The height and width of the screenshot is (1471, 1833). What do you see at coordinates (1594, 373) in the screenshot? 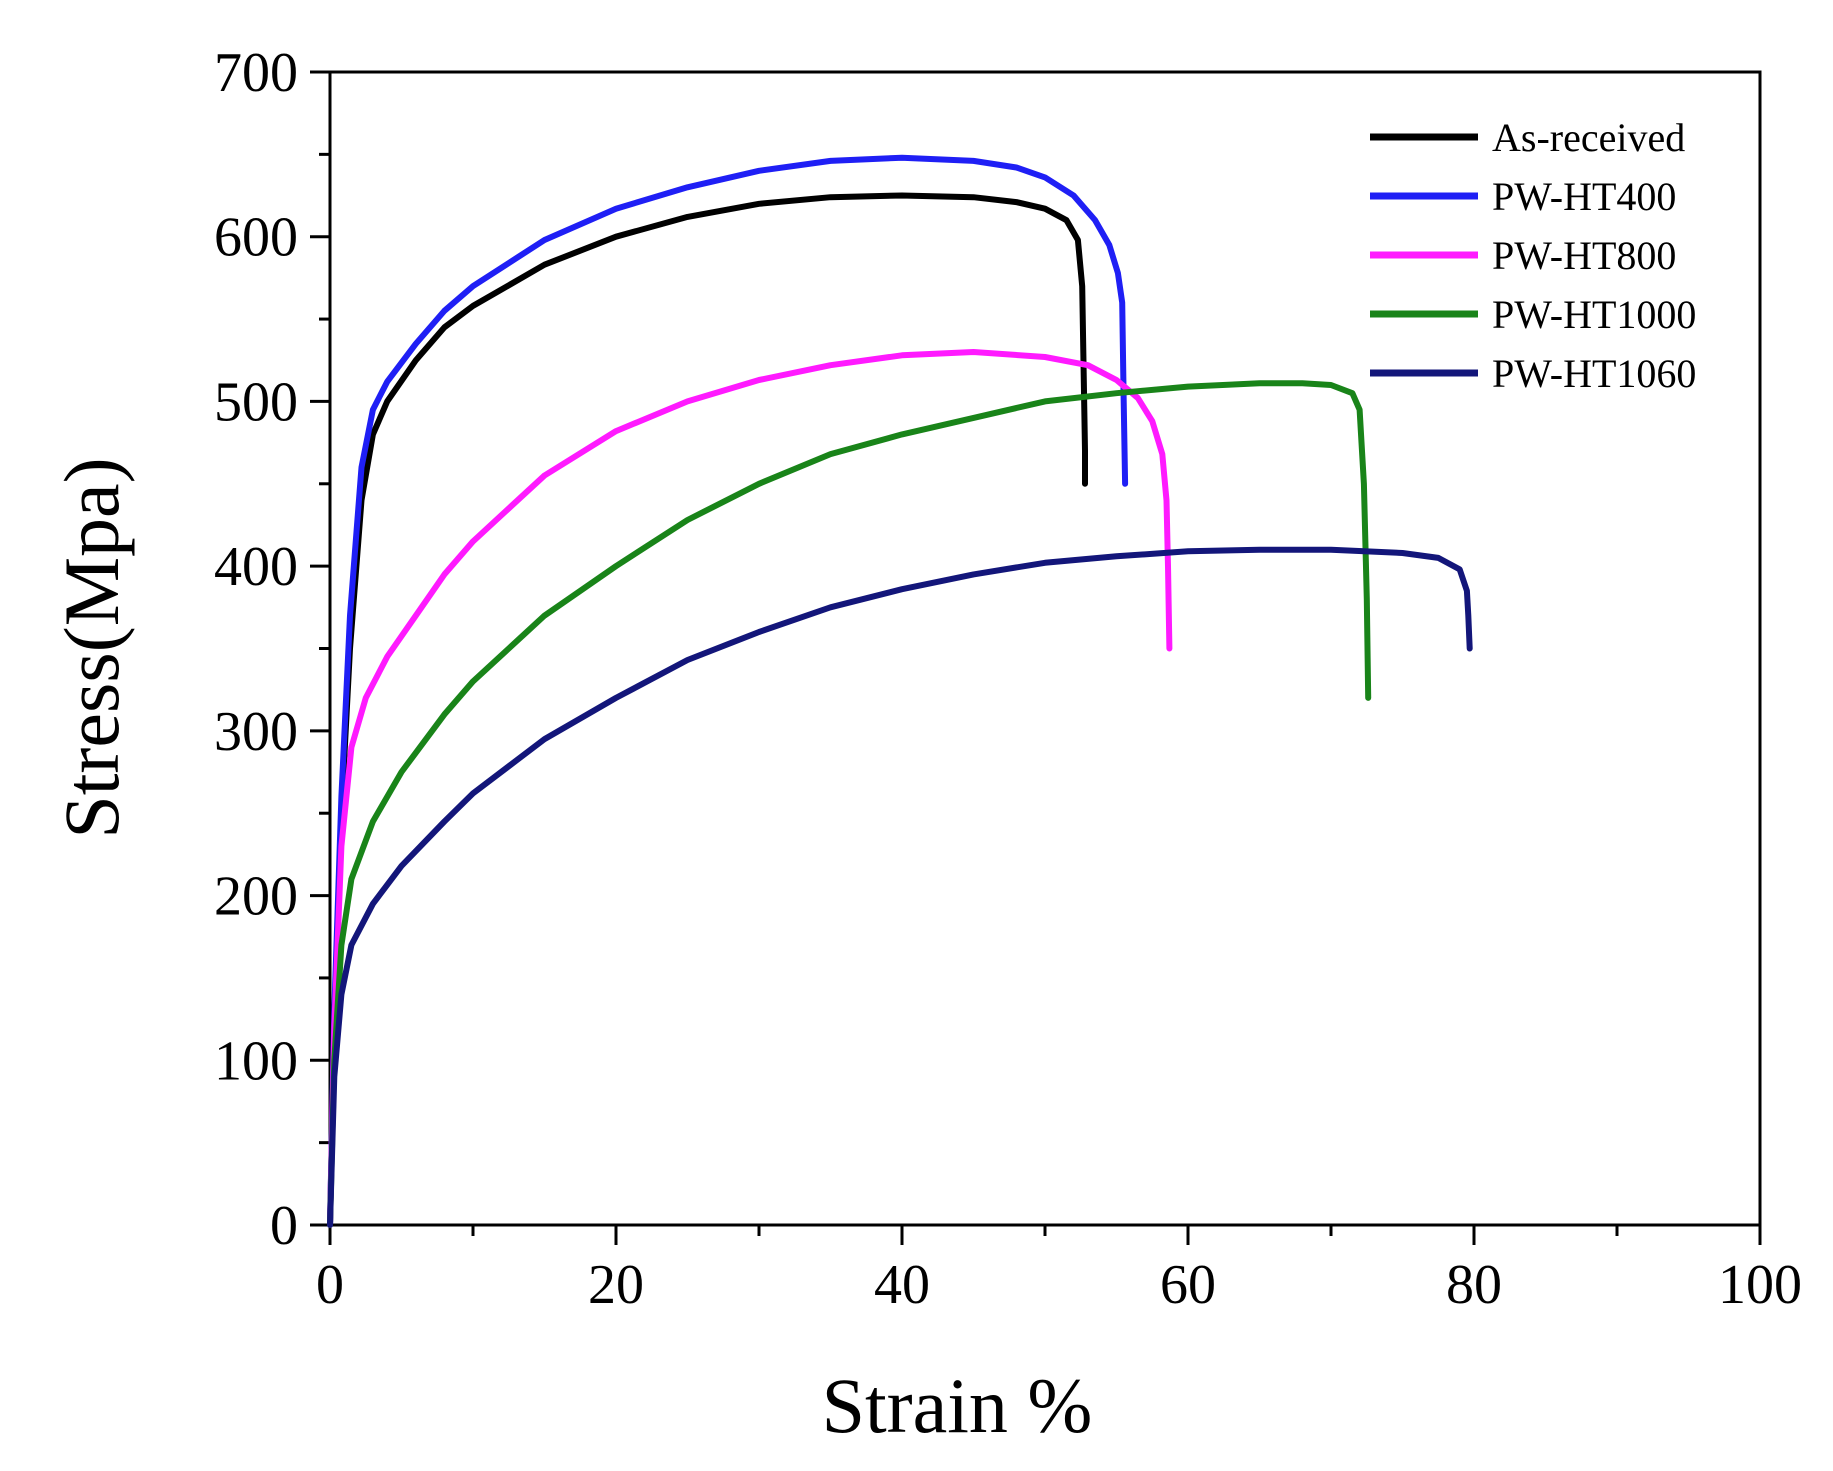
I see `legend-label-pw-ht1060: PW-HT1060` at bounding box center [1594, 373].